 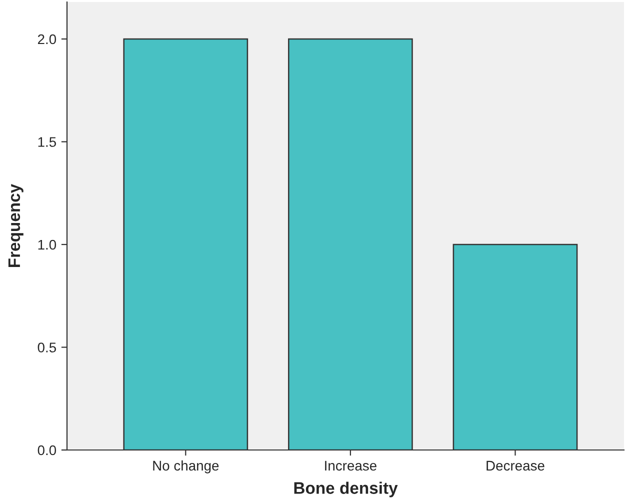 I want to click on x-tick-label: Decrease, so click(x=515, y=465).